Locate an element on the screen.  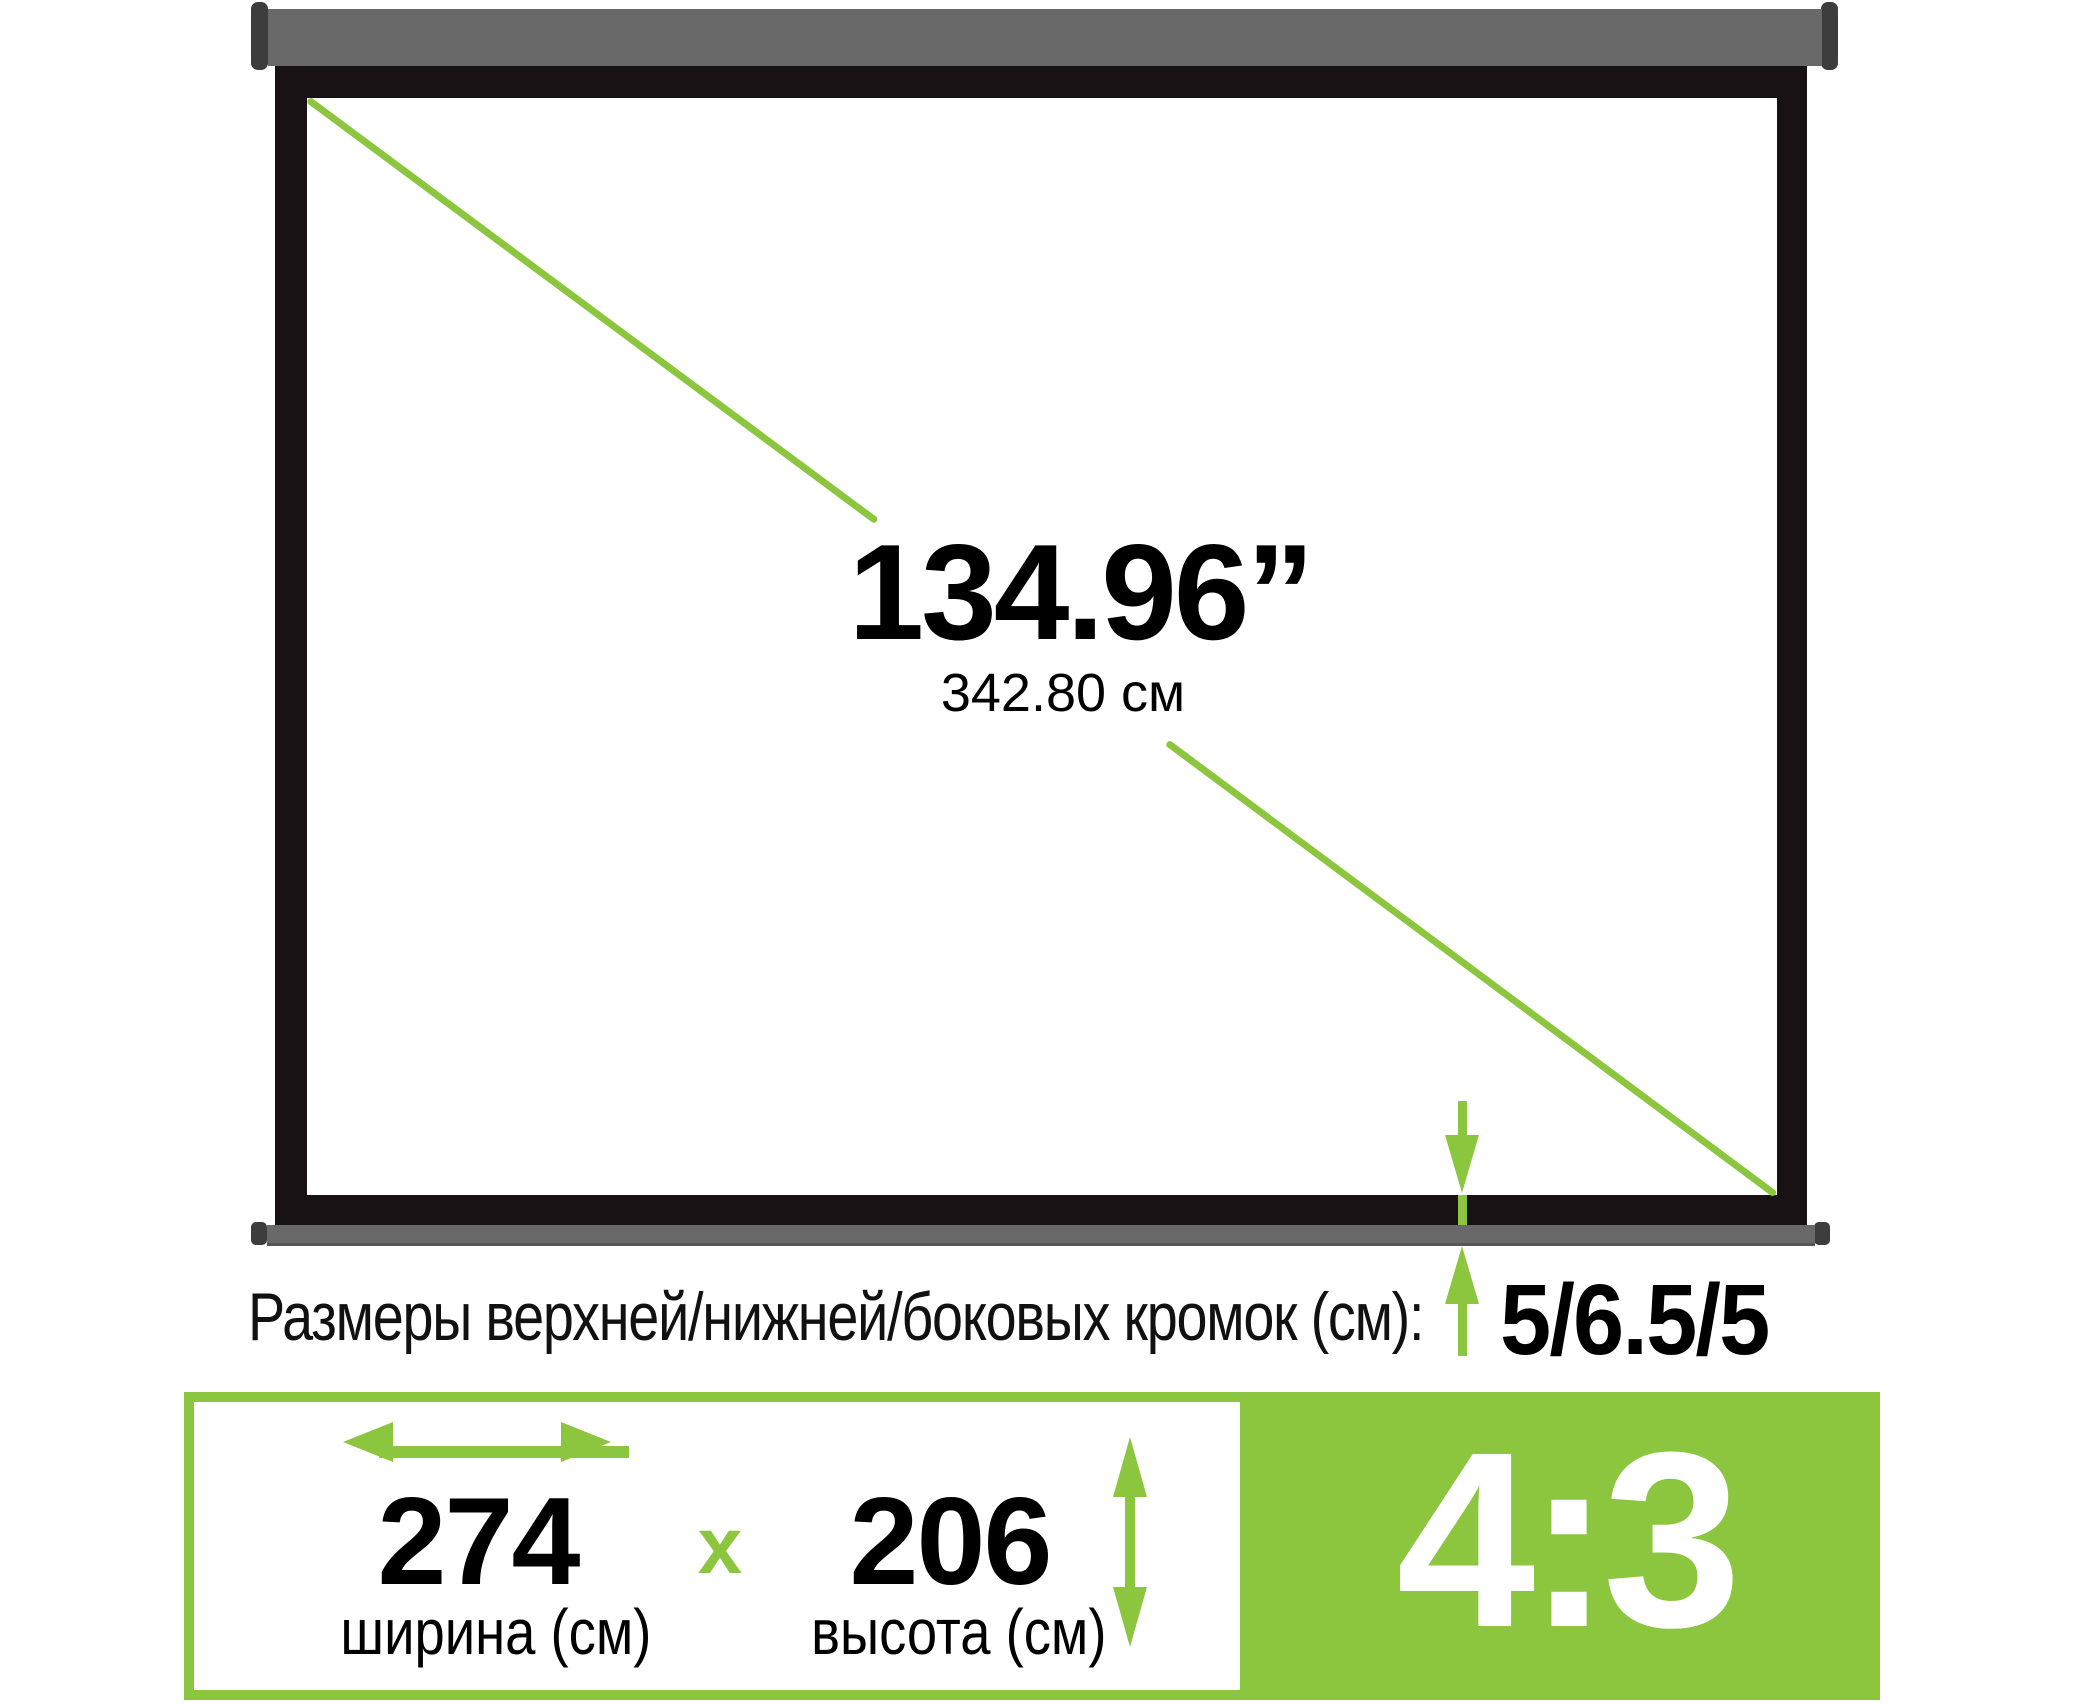
slat-right-cap is located at coordinates (1822, 1233).